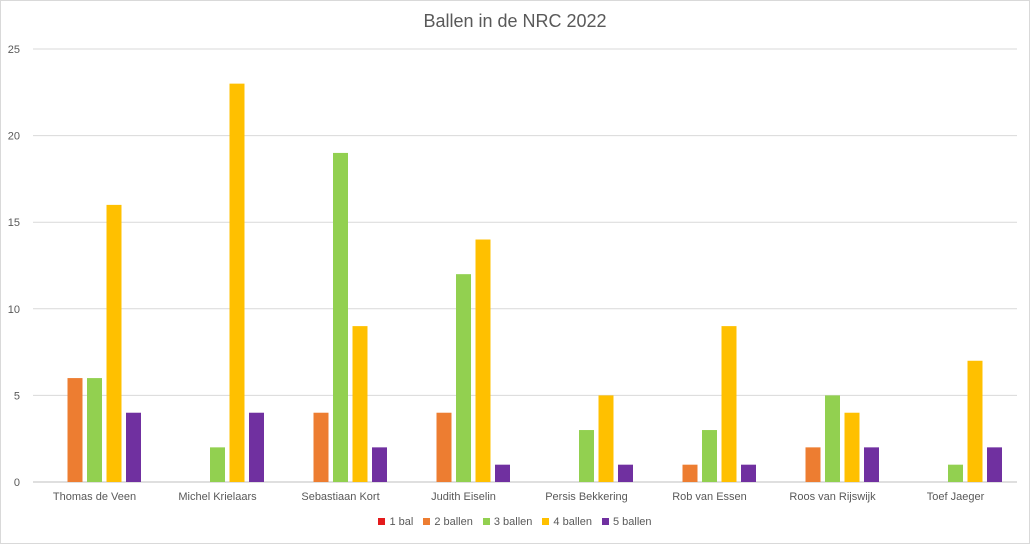 This screenshot has height=544, width=1030. Describe the element at coordinates (17, 396) in the screenshot. I see `y-tick-label: 5` at that location.